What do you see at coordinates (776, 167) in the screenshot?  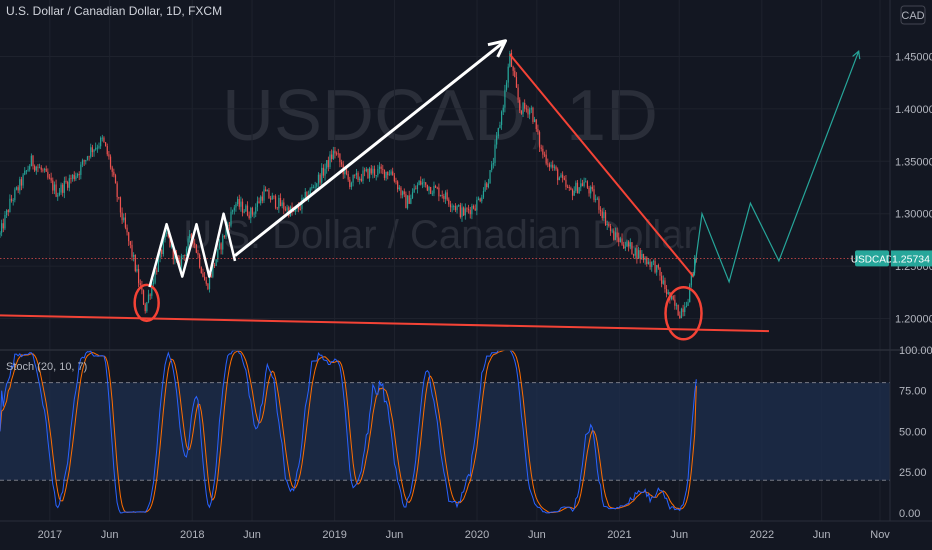 I see `projection-path` at bounding box center [776, 167].